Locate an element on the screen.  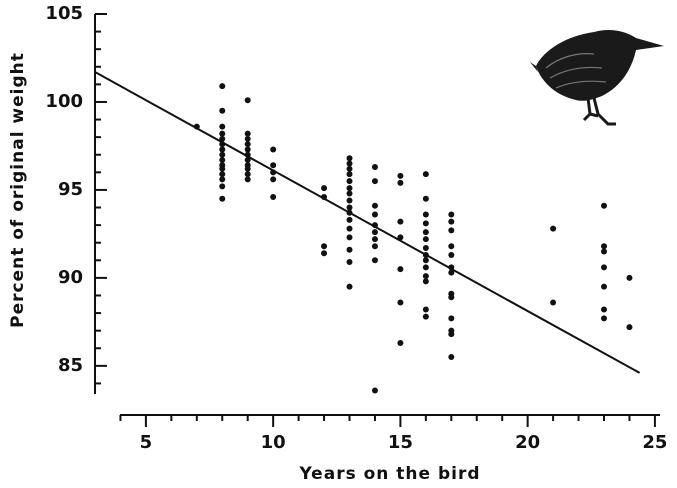
x-axis-label: Years on the bird is located at coordinates (389, 474).